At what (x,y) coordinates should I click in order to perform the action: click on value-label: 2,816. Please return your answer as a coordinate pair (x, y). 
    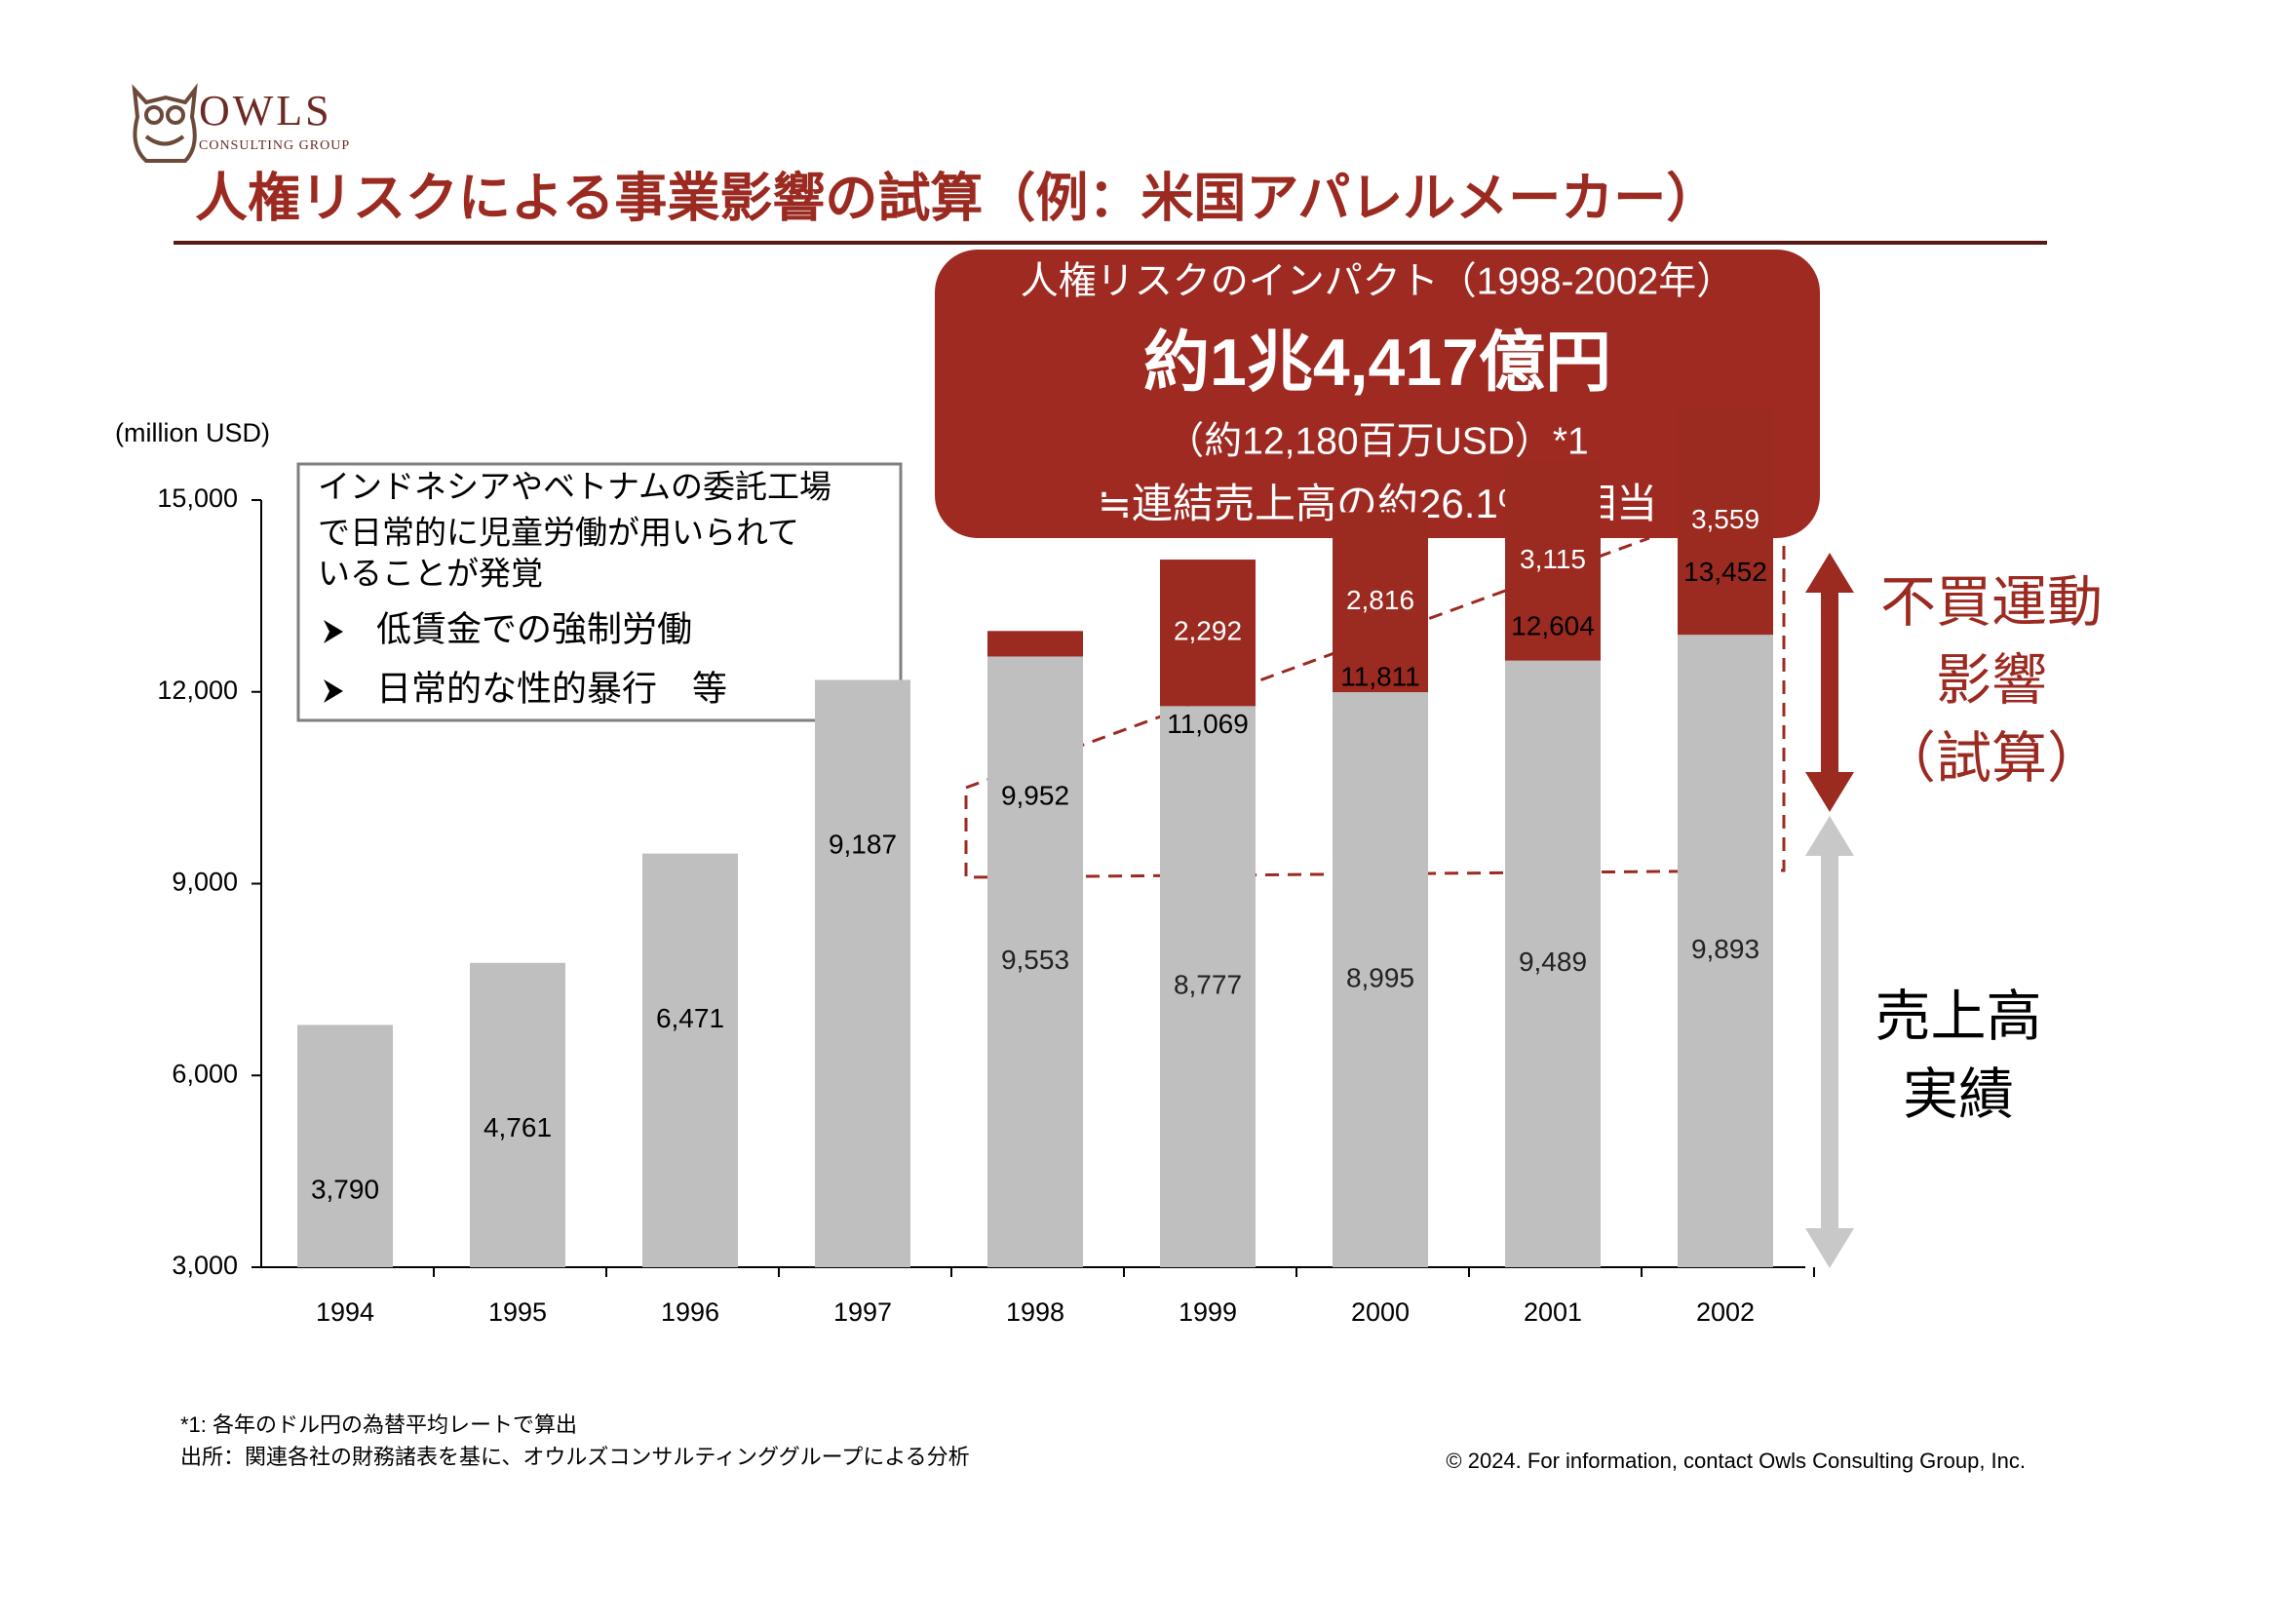
    Looking at the image, I should click on (1380, 600).